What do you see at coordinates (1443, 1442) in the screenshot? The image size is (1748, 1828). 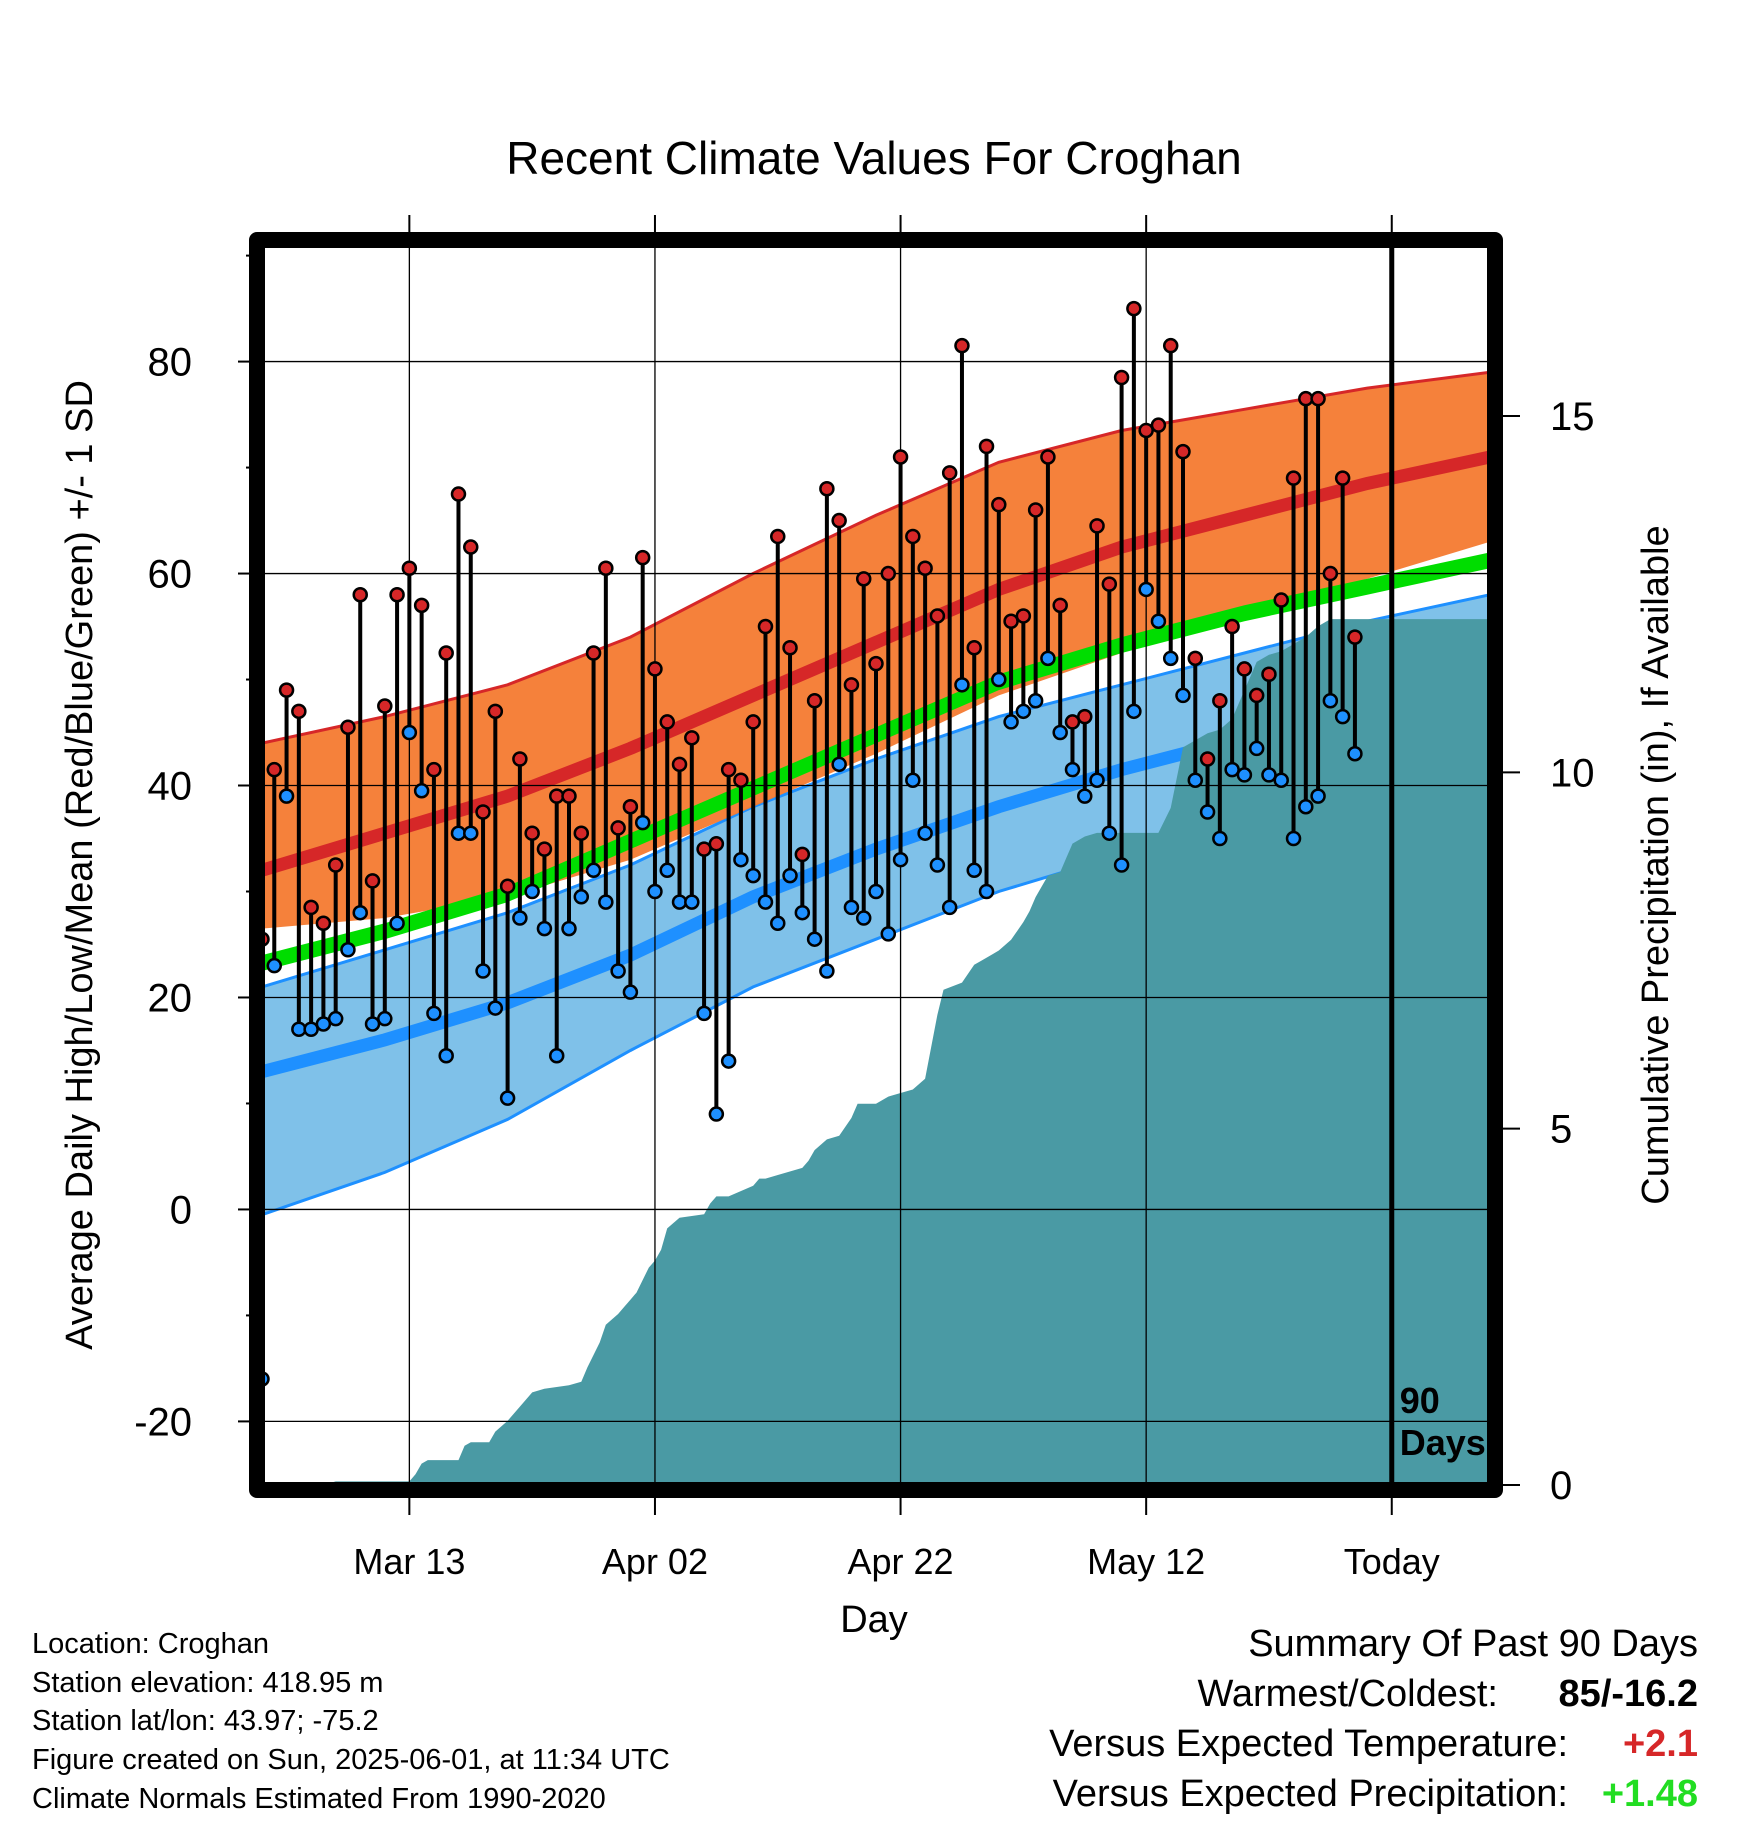 I see `today-label-line2: Days` at bounding box center [1443, 1442].